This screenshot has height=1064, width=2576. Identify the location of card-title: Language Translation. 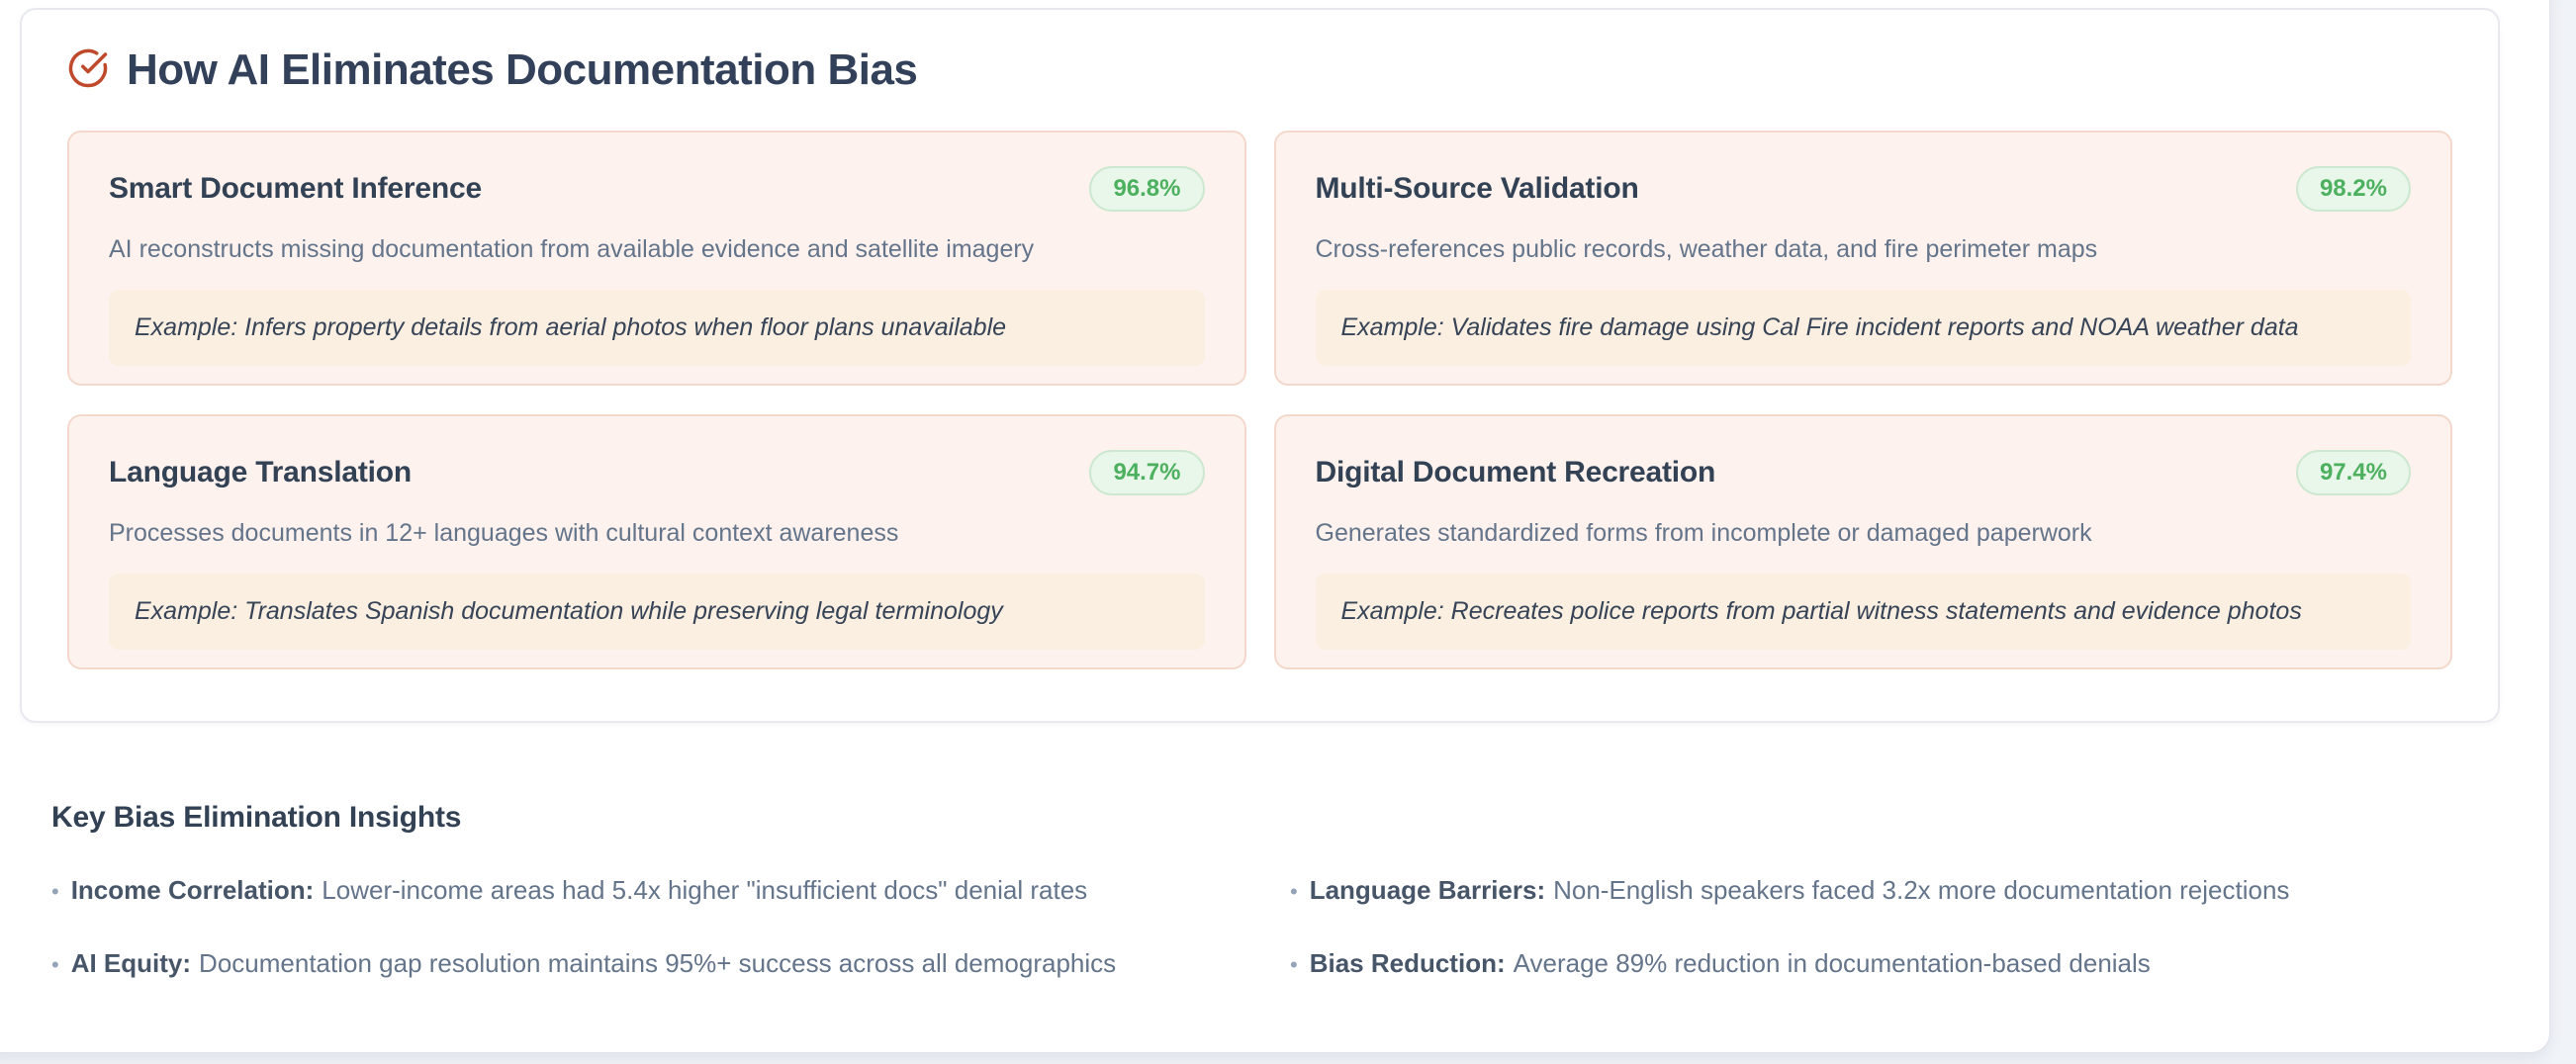
(261, 472).